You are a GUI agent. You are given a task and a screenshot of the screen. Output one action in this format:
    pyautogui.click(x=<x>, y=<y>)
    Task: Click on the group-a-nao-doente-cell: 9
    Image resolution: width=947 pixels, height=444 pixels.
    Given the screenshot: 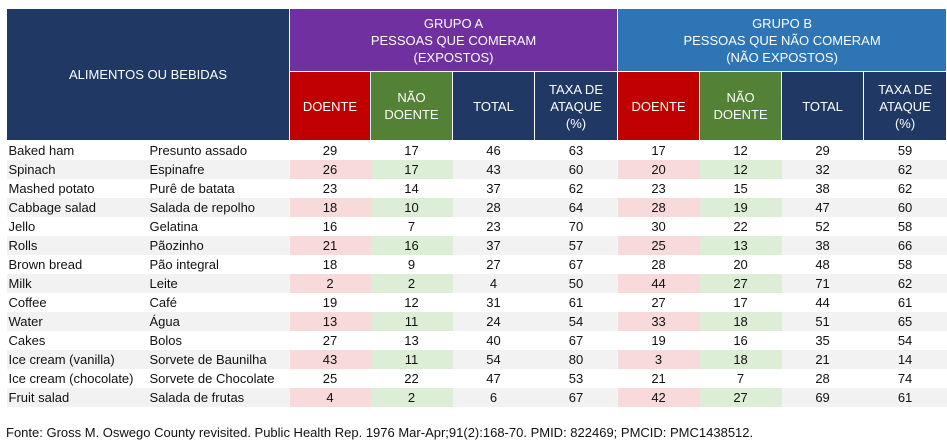 What is the action you would take?
    pyautogui.click(x=411, y=264)
    